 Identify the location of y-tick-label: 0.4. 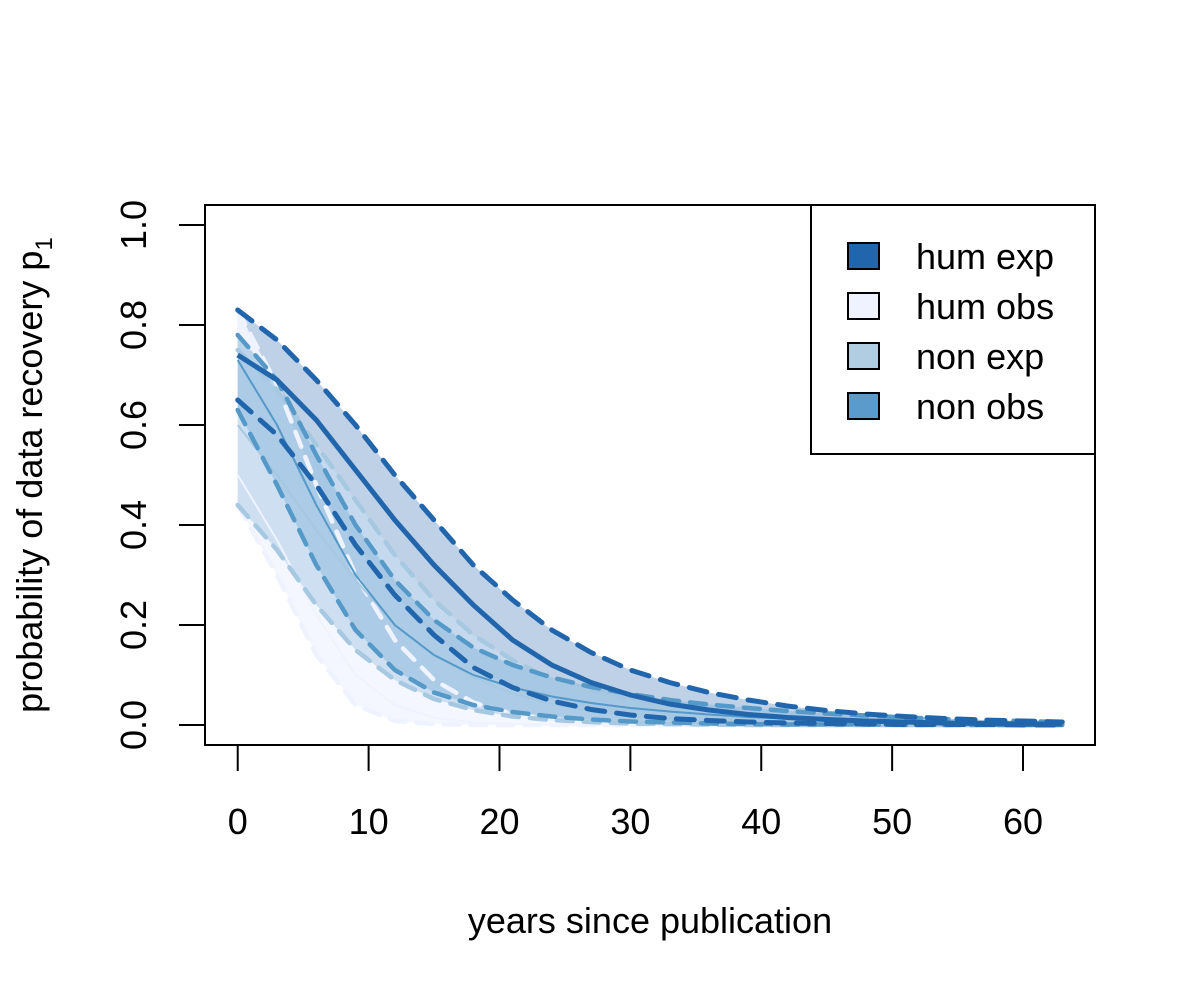
(133, 525).